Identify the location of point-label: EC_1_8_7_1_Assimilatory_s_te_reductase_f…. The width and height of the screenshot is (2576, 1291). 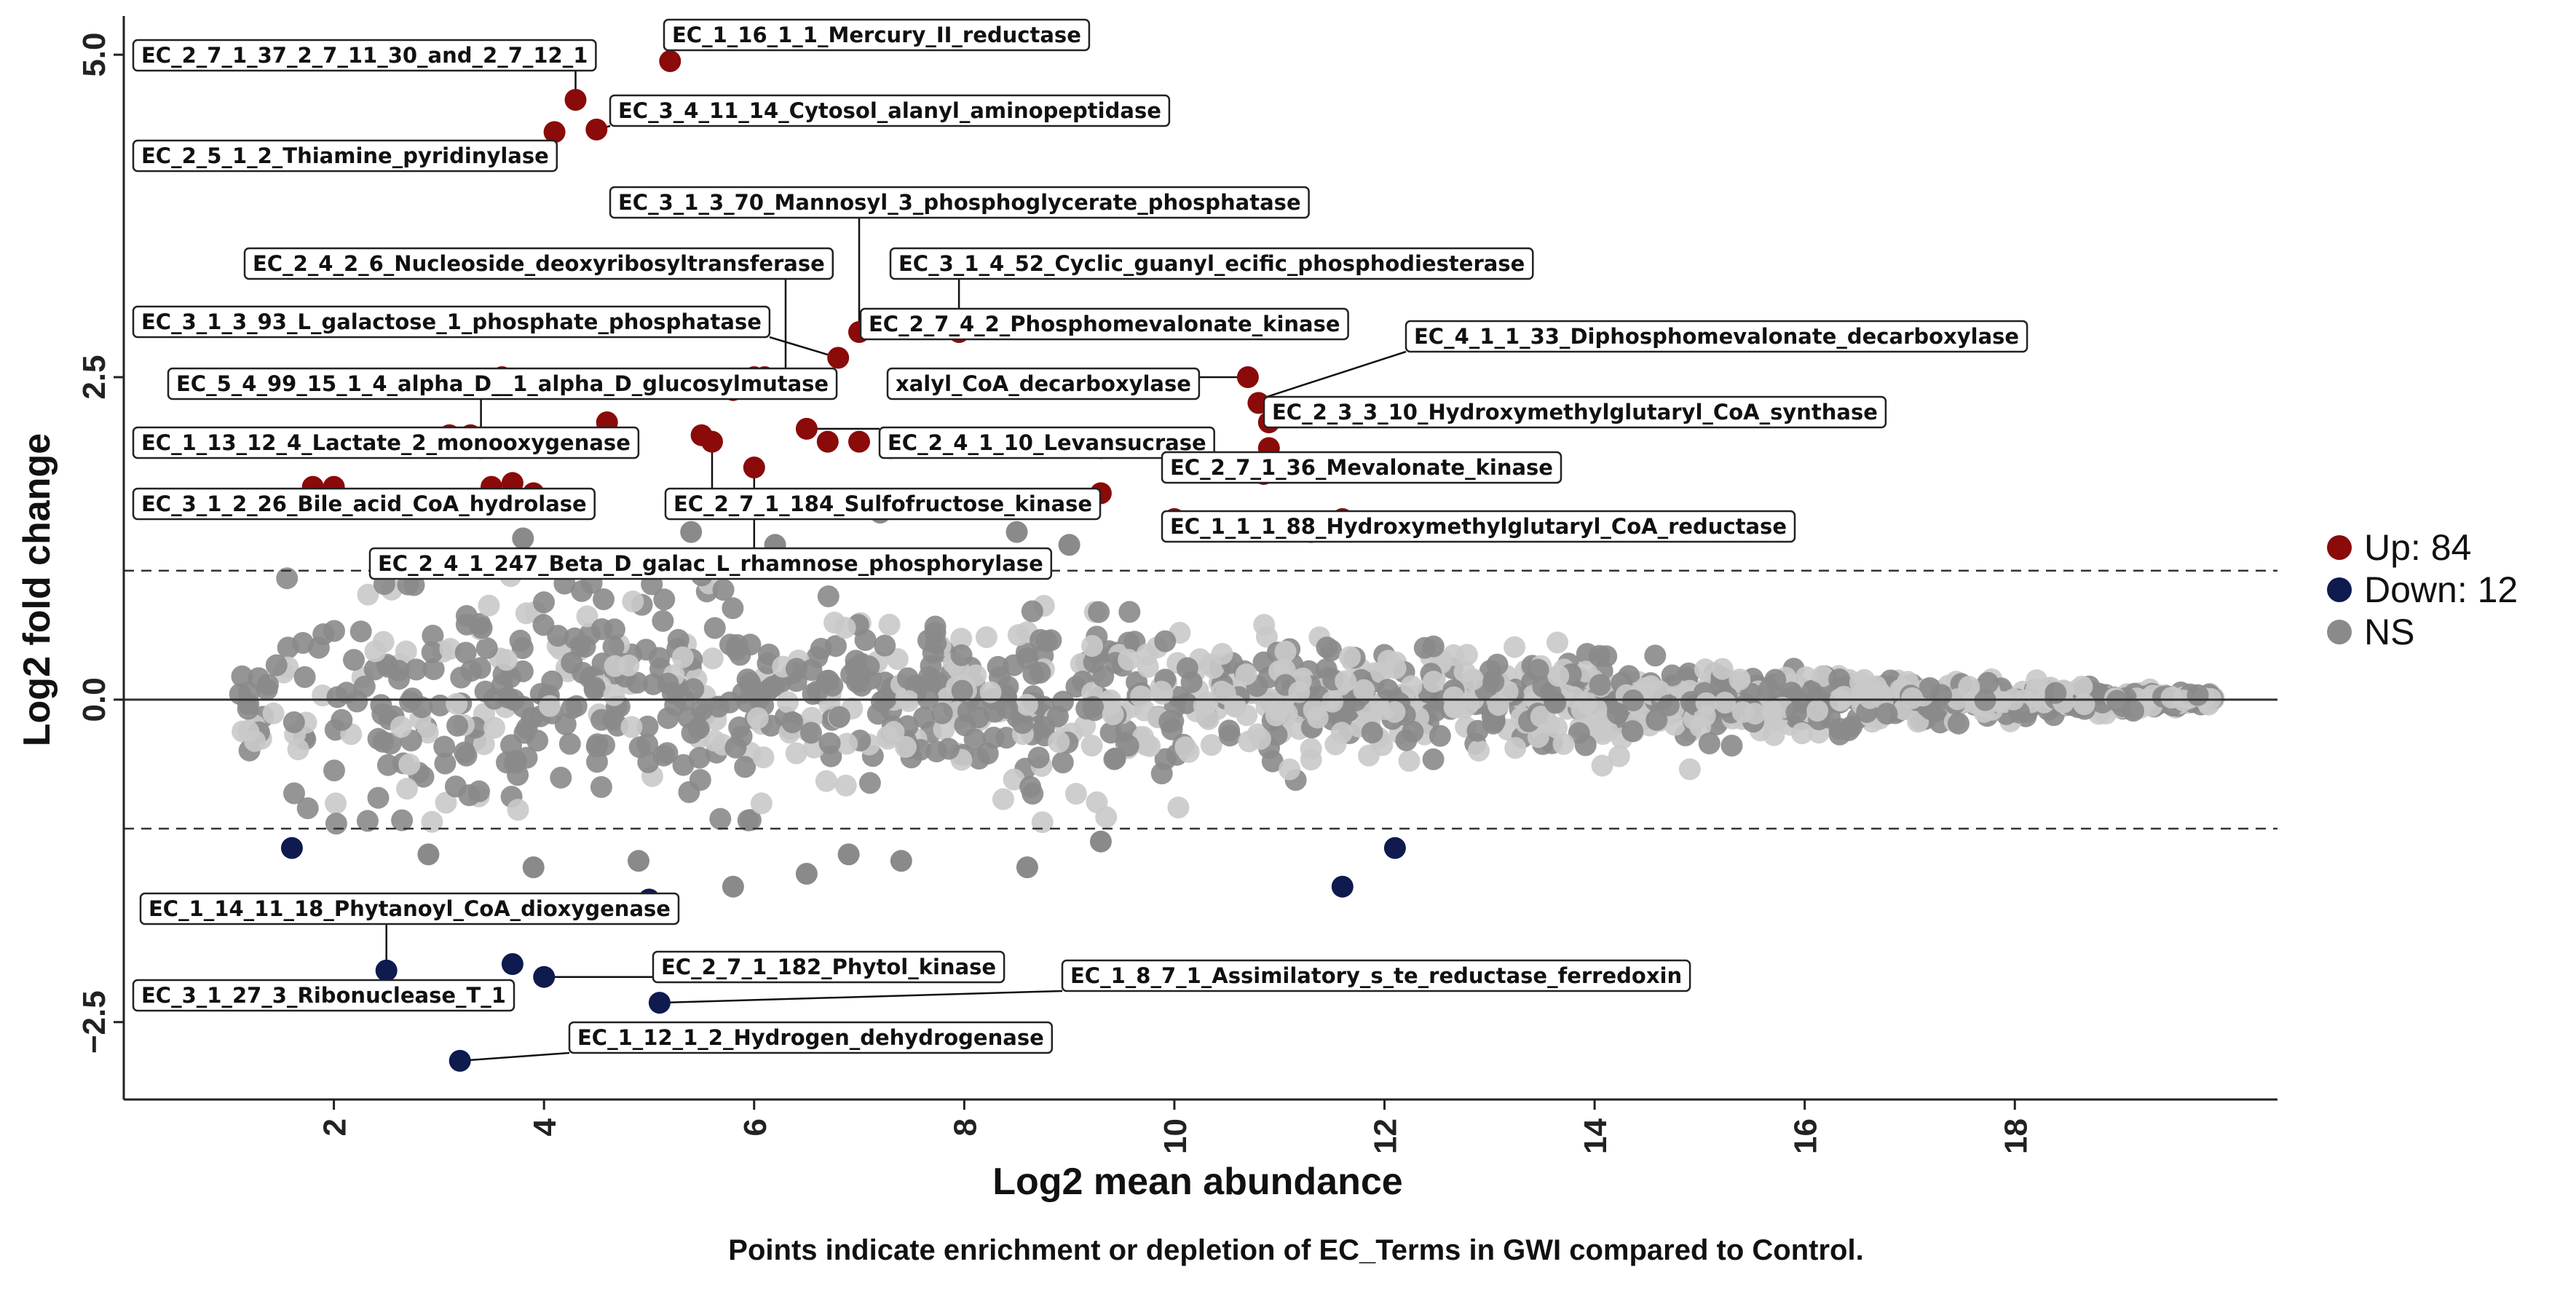
(1376, 975).